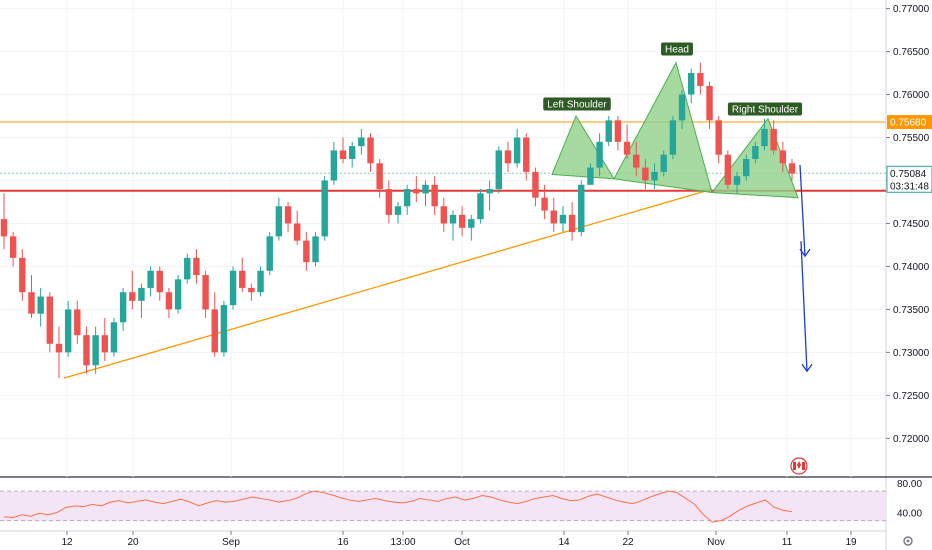 The width and height of the screenshot is (932, 550). Describe the element at coordinates (787, 542) in the screenshot. I see `x-tick-label: 11` at that location.